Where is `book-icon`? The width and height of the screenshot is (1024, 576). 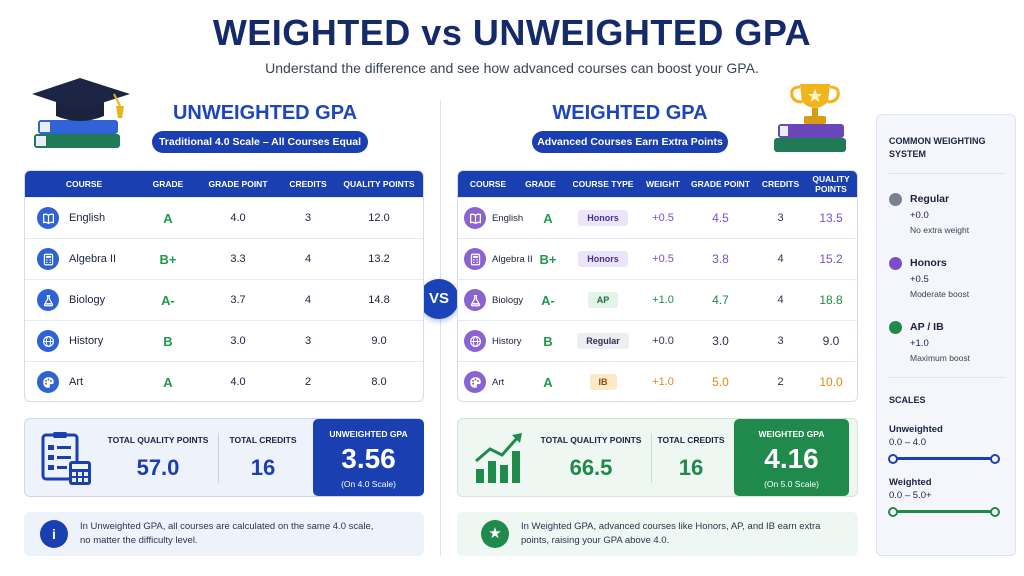
book-icon is located at coordinates (475, 218).